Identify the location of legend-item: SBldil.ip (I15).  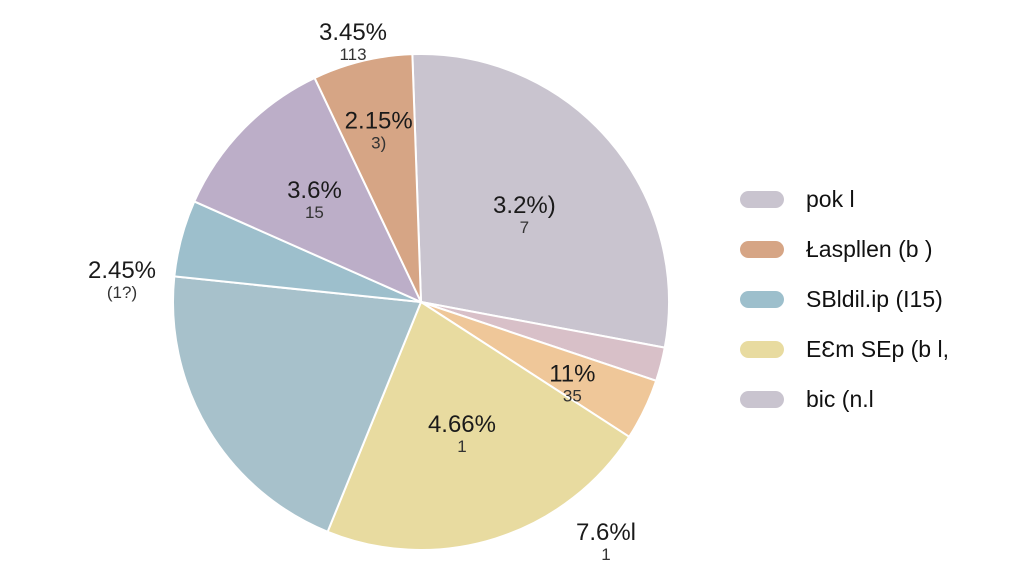
(844, 299).